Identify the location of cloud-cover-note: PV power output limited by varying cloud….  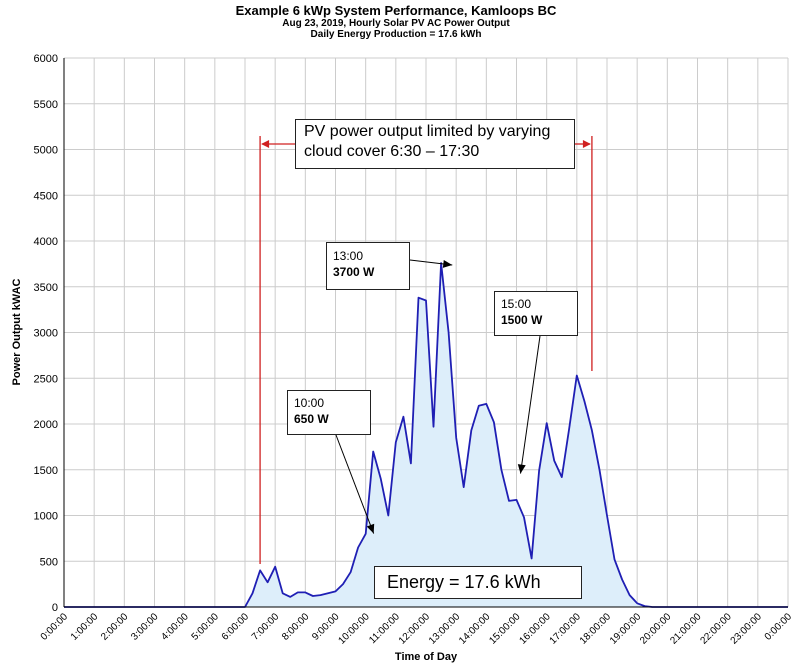
(435, 144).